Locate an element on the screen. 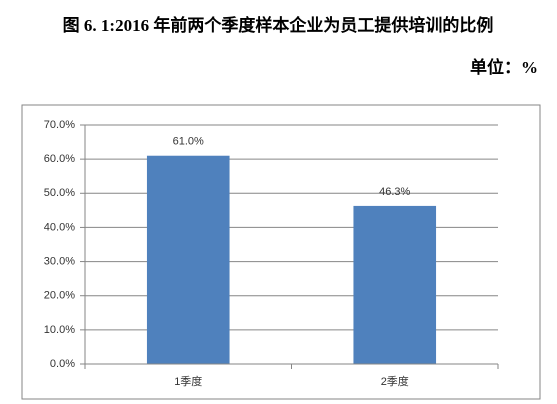 This screenshot has height=404, width=557. value-label: 46.3% is located at coordinates (394, 192).